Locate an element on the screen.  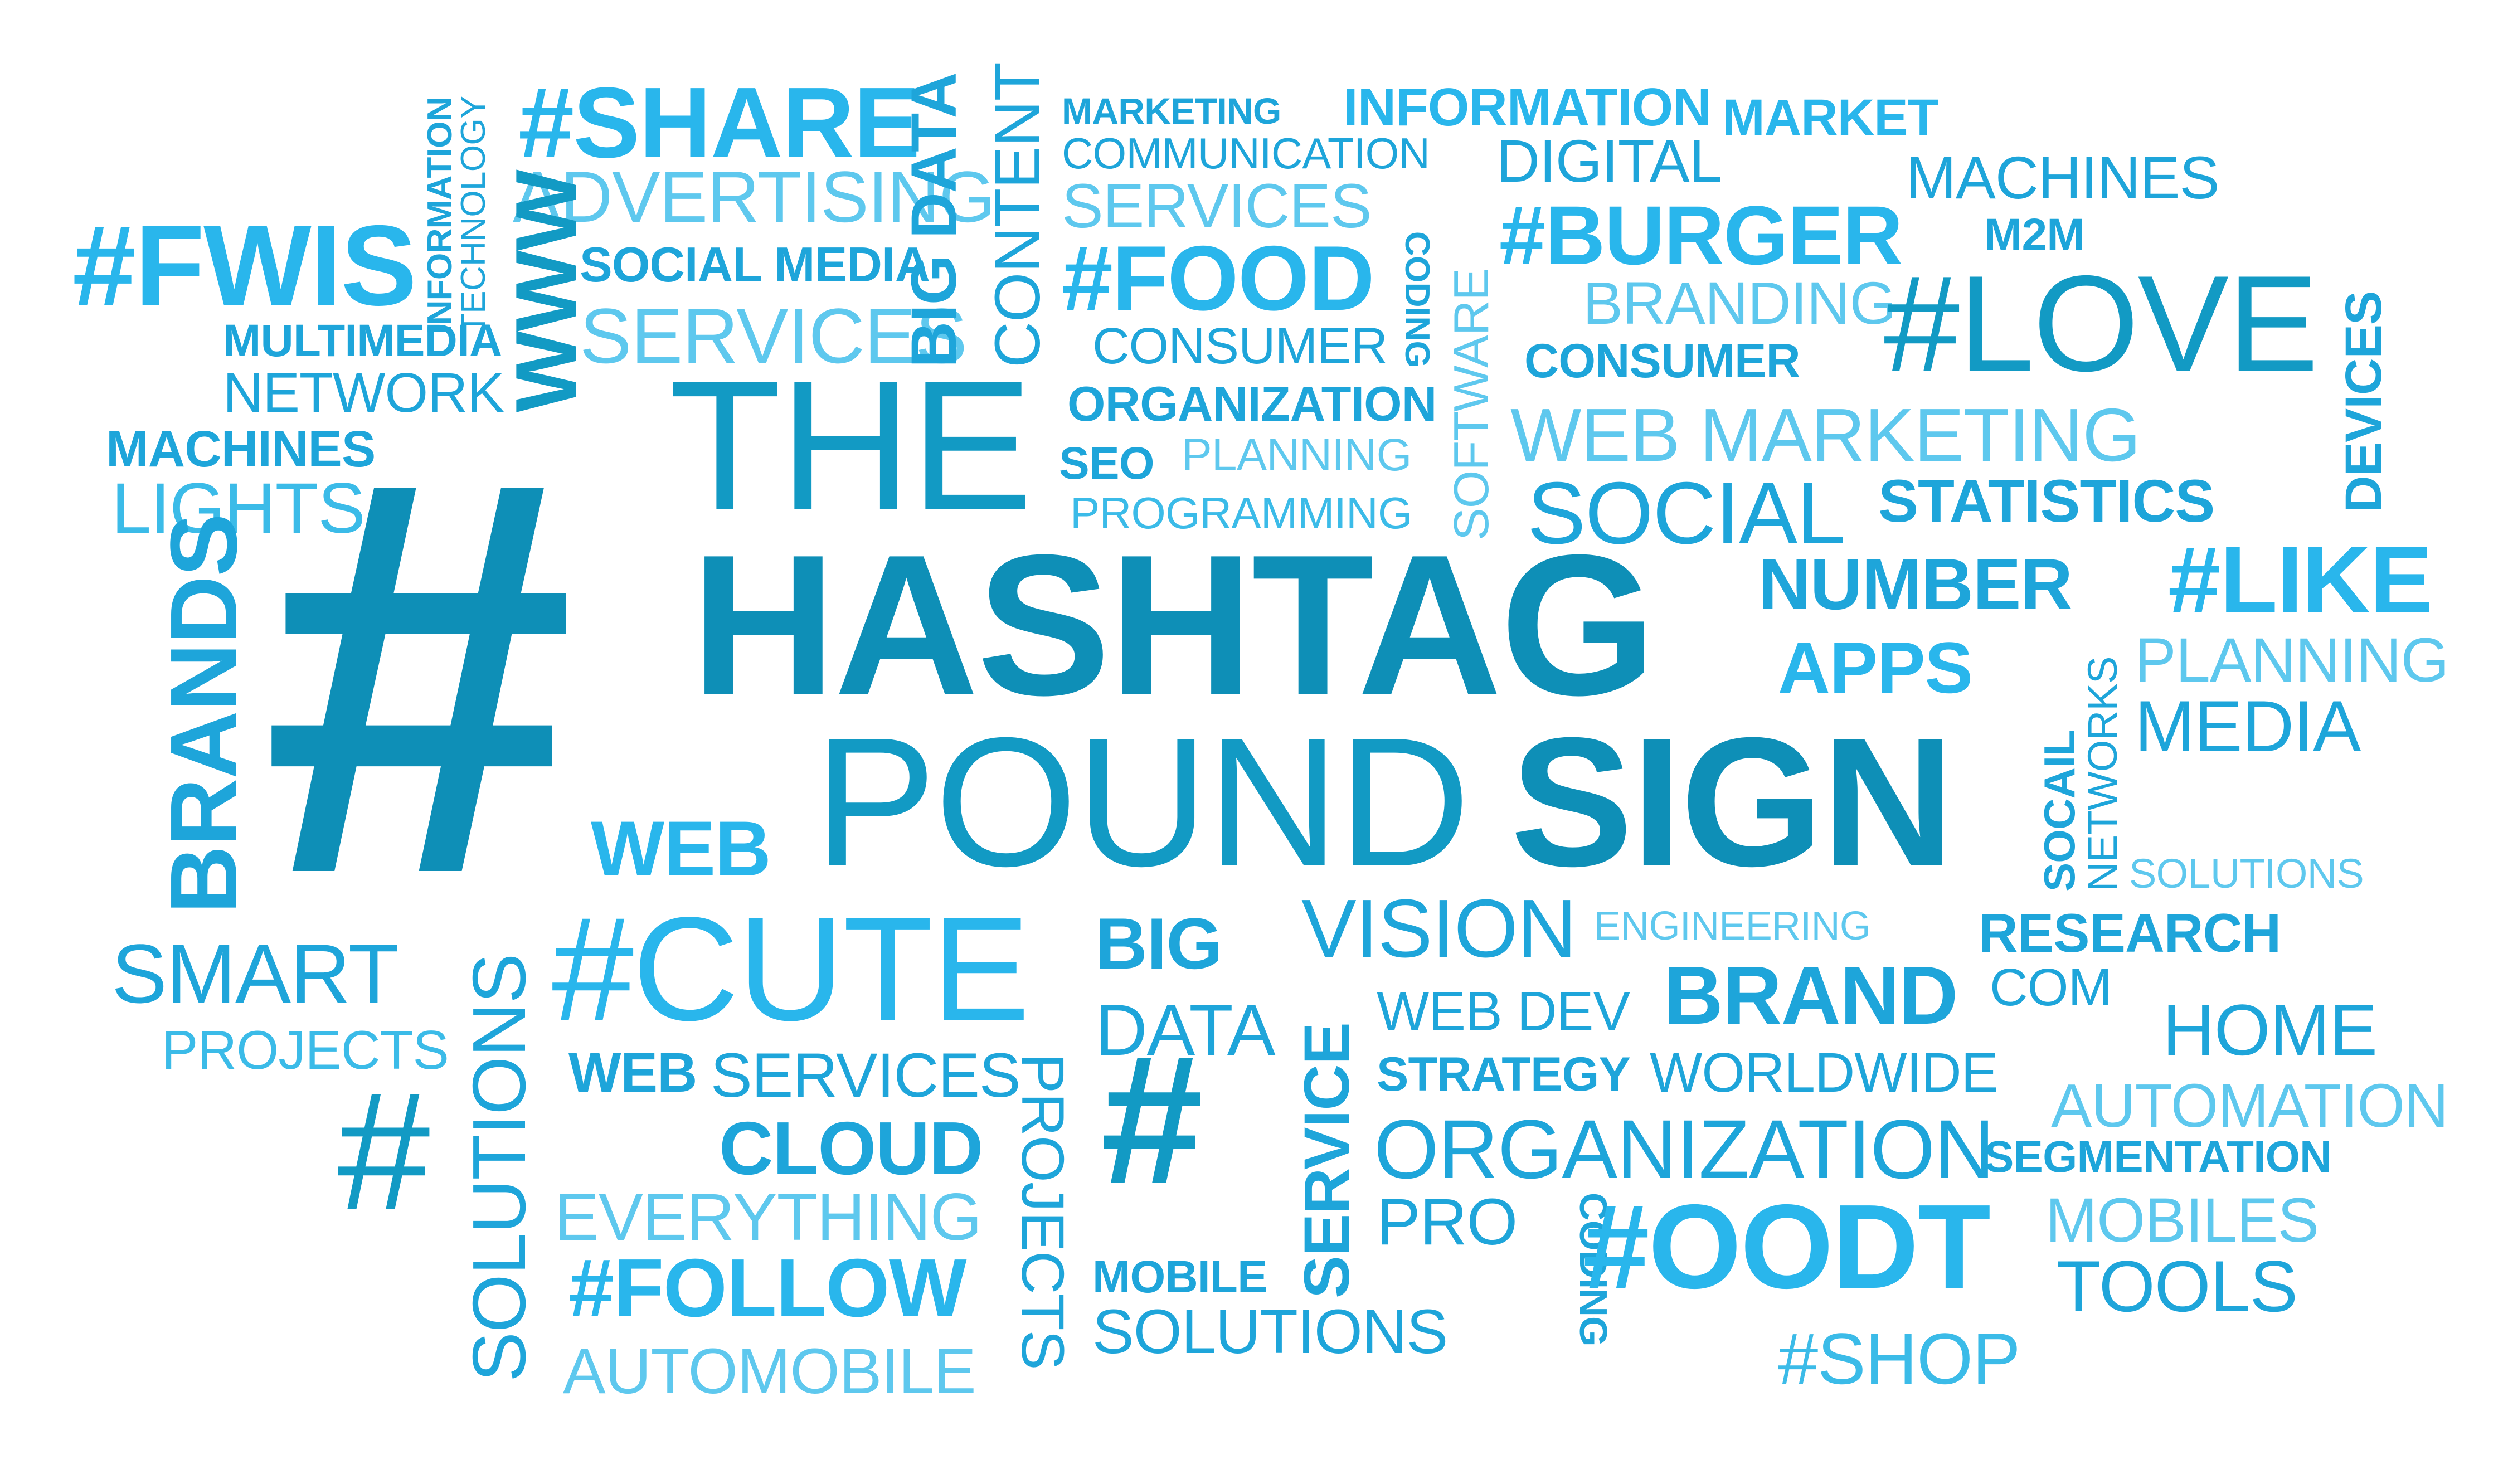
word-big-data-vertical: BIG DATA is located at coordinates (934, 220).